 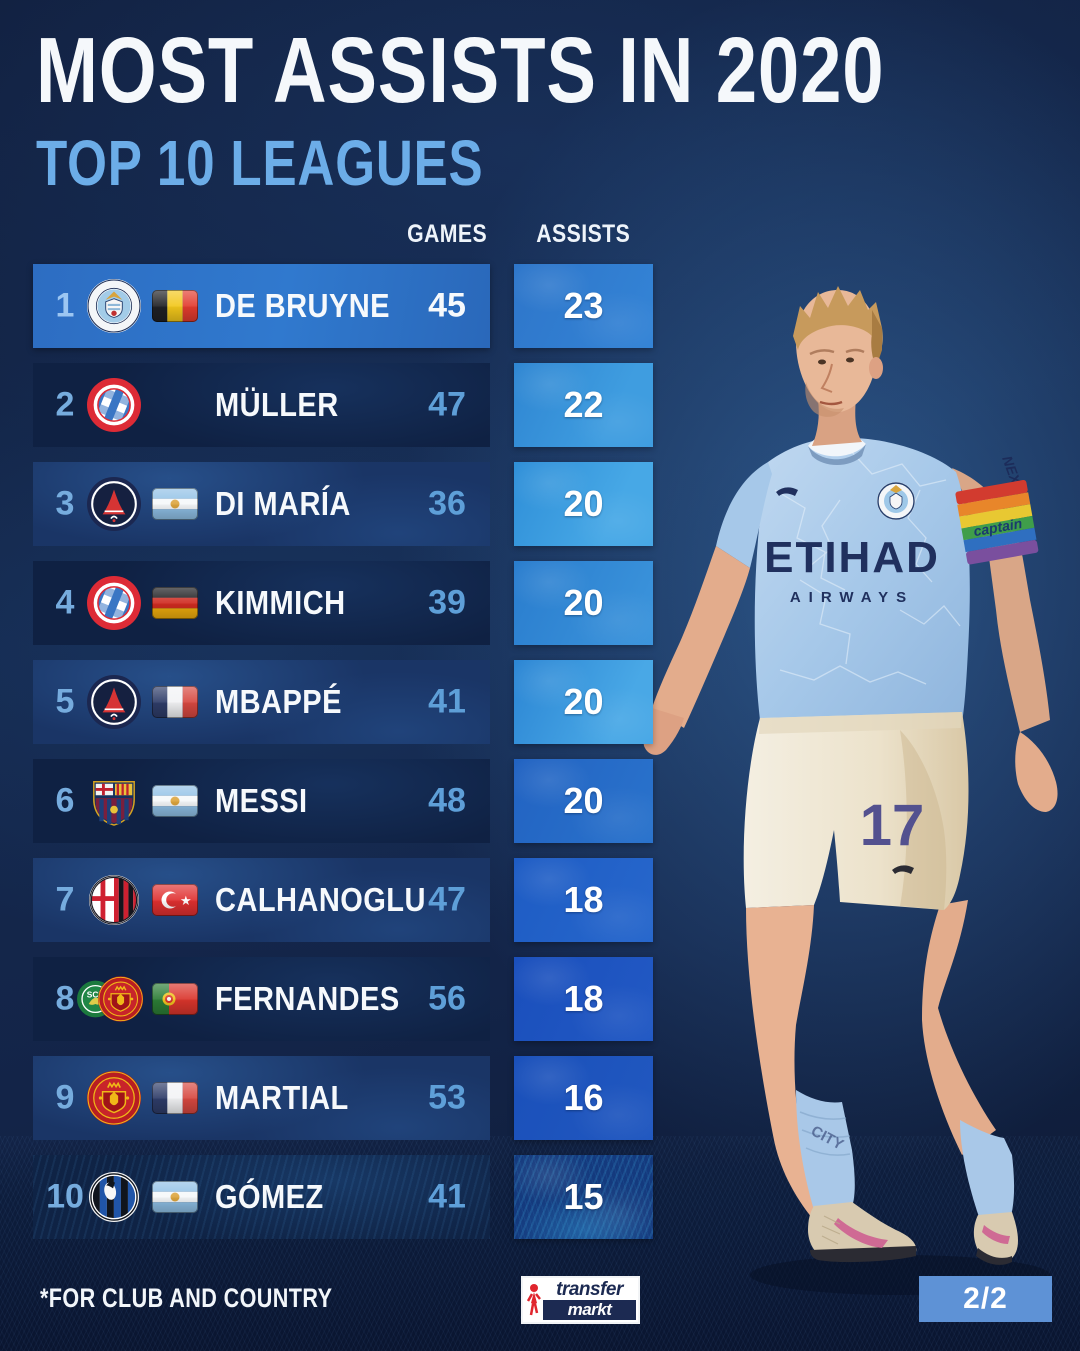 I want to click on rank-label: 6, so click(x=65, y=800).